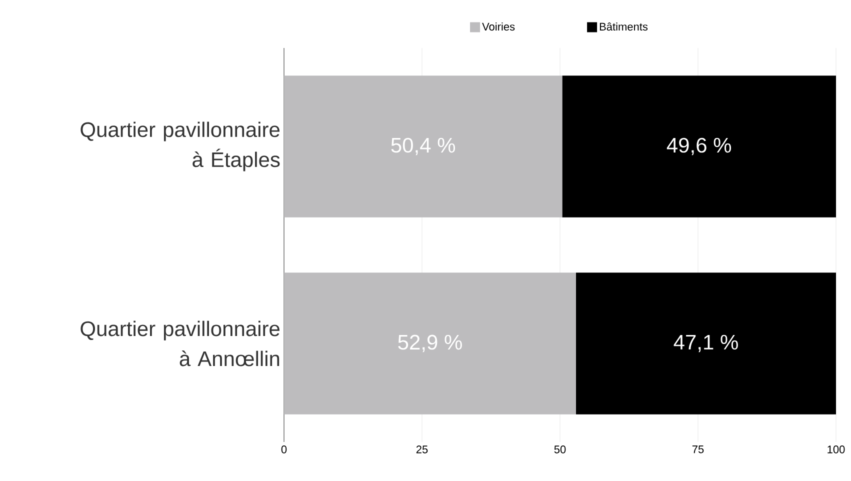 This screenshot has height=481, width=851. What do you see at coordinates (836, 450) in the screenshot?
I see `x-tick-label: 100` at bounding box center [836, 450].